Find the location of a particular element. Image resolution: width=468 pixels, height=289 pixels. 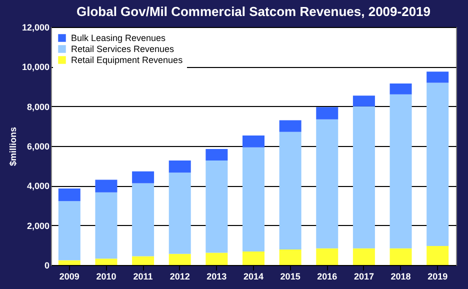

x-tick-label: 2011 is located at coordinates (143, 277).